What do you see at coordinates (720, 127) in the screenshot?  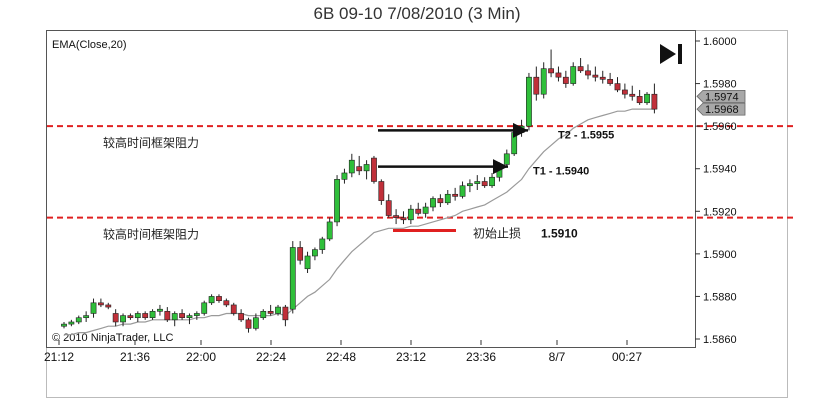 I see `y-tick-label: 1.5960` at bounding box center [720, 127].